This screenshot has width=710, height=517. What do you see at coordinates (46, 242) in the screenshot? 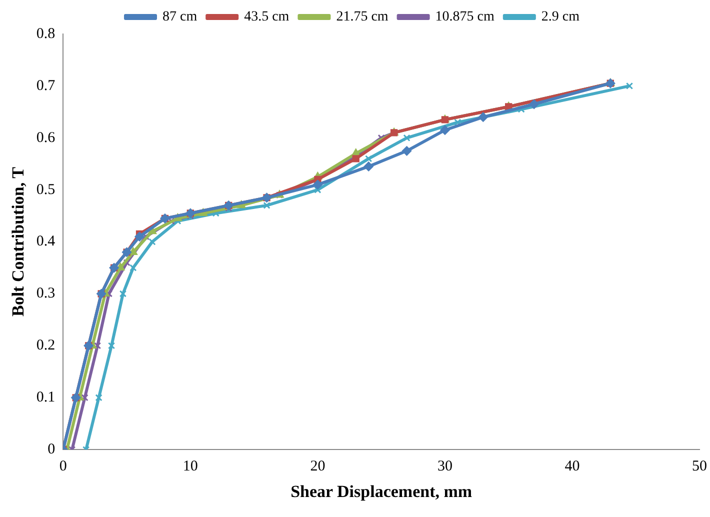
I see `y-tick-label: 0.4` at bounding box center [46, 242].